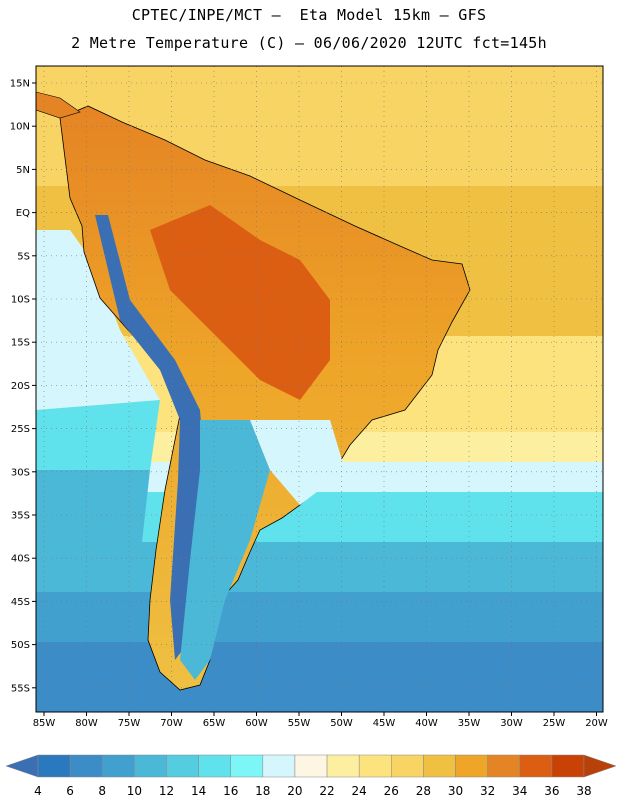  What do you see at coordinates (86, 723) in the screenshot?
I see `lon-label: 80W` at bounding box center [86, 723].